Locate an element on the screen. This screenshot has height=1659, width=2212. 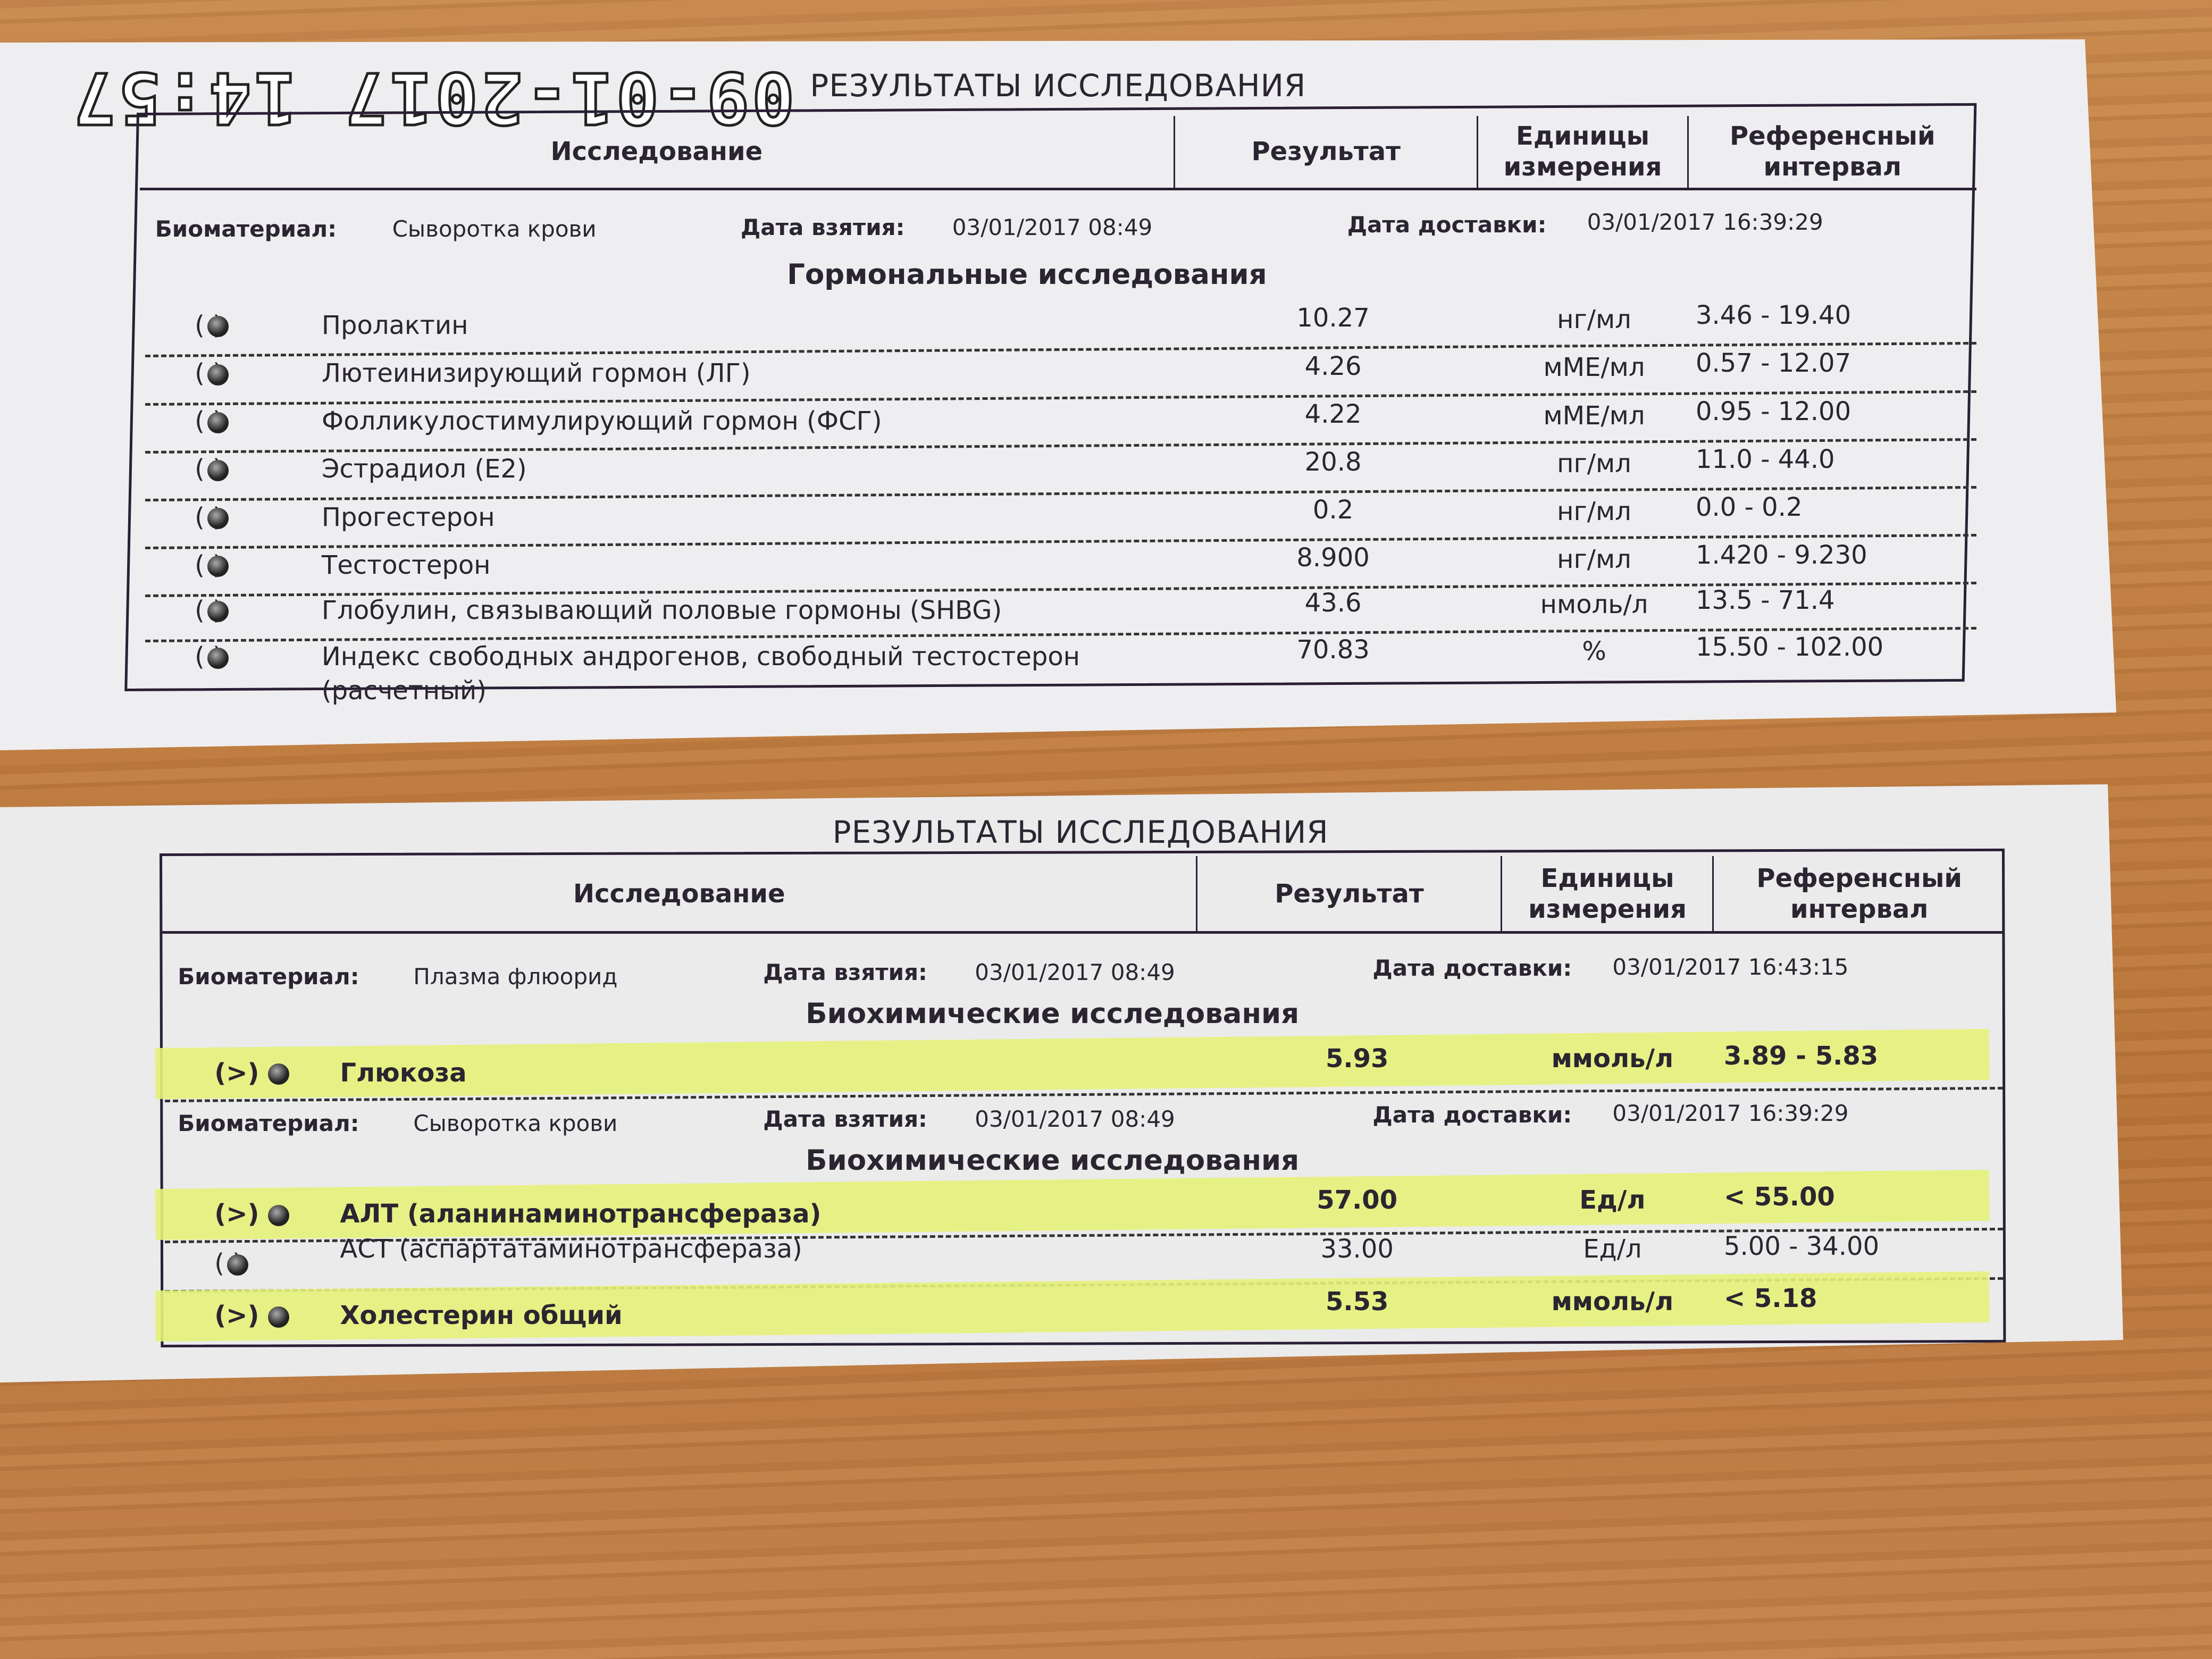
test-name: Прогестерон is located at coordinates (408, 517).